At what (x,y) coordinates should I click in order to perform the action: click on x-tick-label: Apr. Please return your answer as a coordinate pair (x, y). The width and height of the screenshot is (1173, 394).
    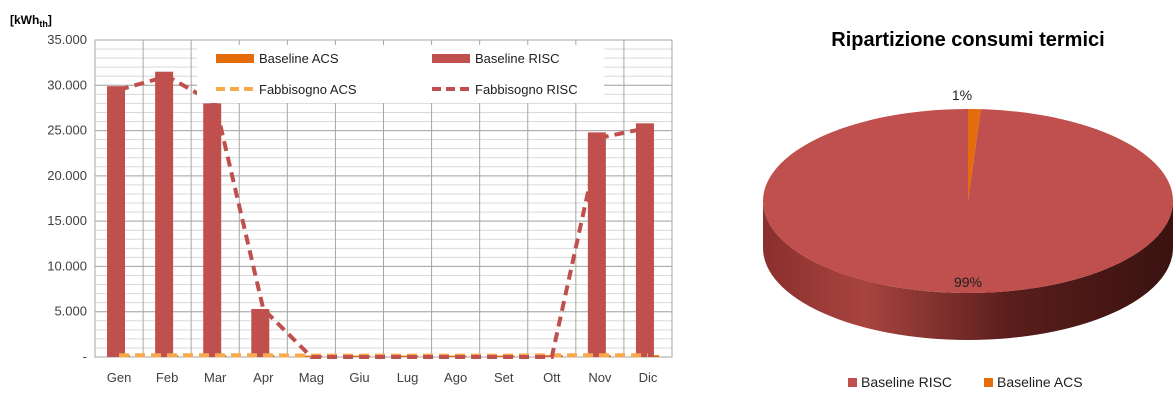
    Looking at the image, I should click on (263, 377).